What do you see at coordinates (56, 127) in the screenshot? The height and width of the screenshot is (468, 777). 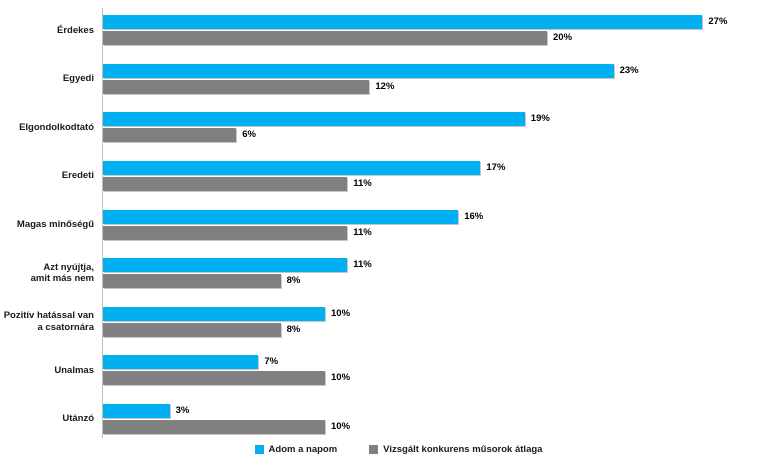 I see `category-label: Elgondolkodtató` at bounding box center [56, 127].